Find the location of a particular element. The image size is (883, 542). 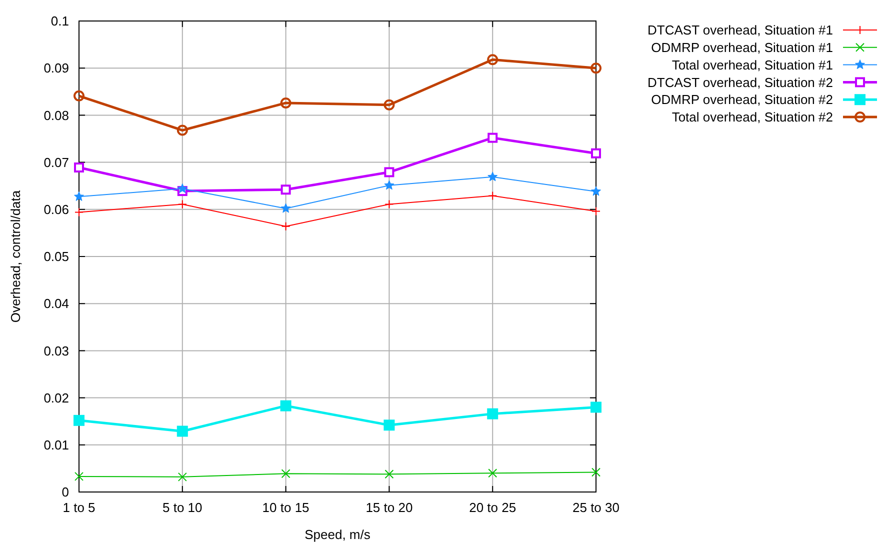

y-tick-label: 0.09 is located at coordinates (56, 68).